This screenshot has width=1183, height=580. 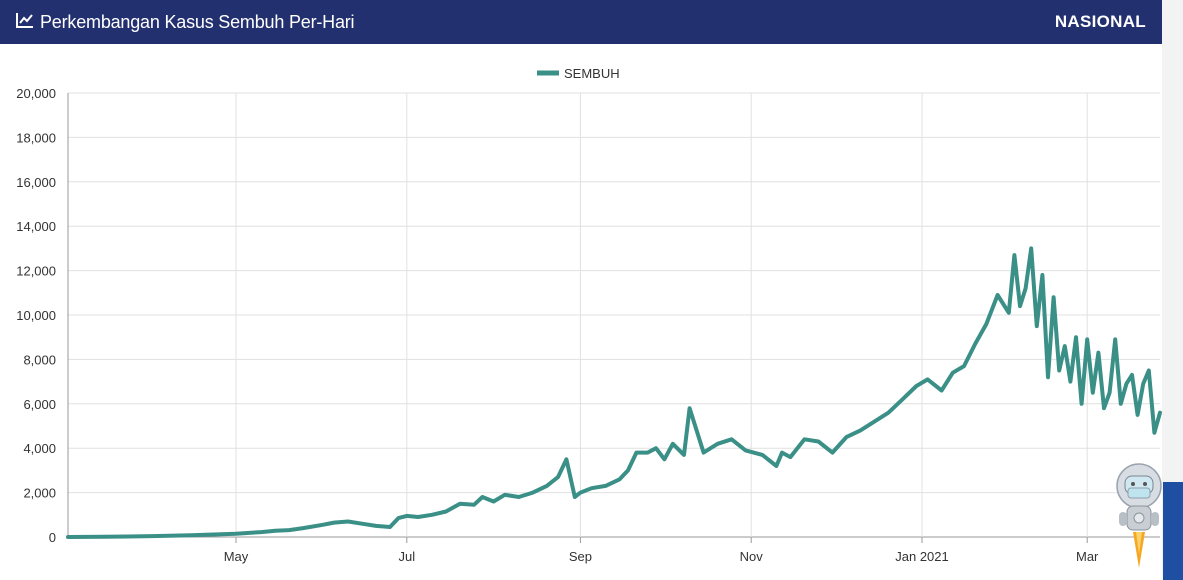 I want to click on x-tick-label: Jul, so click(x=406, y=556).